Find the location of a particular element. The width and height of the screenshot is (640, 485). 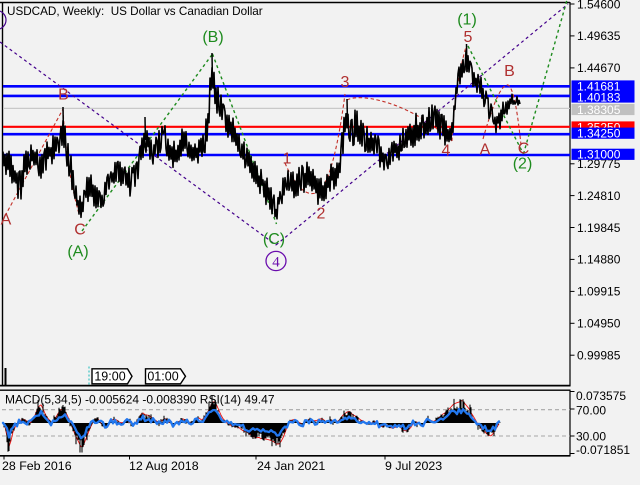

svg-text: (B) is located at coordinates (212, 37).